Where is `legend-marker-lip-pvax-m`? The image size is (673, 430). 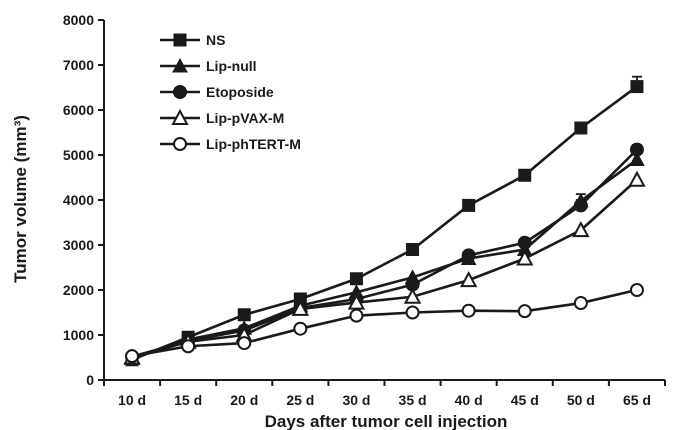 legend-marker-lip-pvax-m is located at coordinates (180, 116).